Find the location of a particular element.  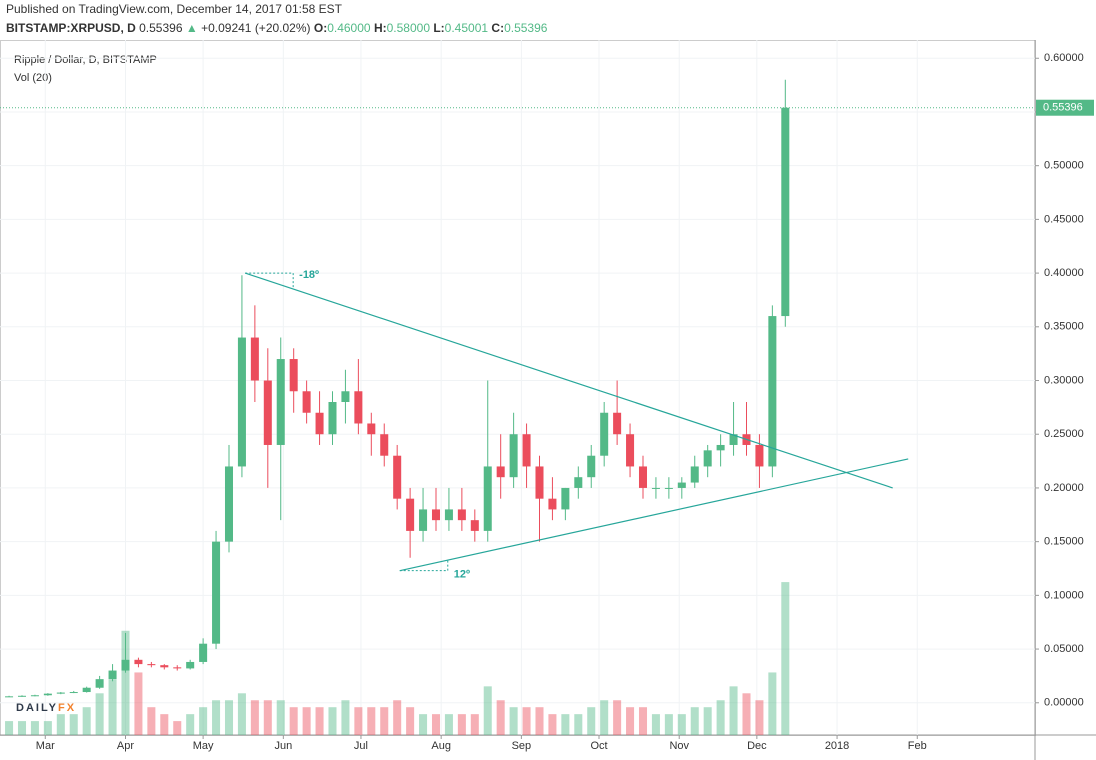

x-tick-label: Sep is located at coordinates (522, 746).